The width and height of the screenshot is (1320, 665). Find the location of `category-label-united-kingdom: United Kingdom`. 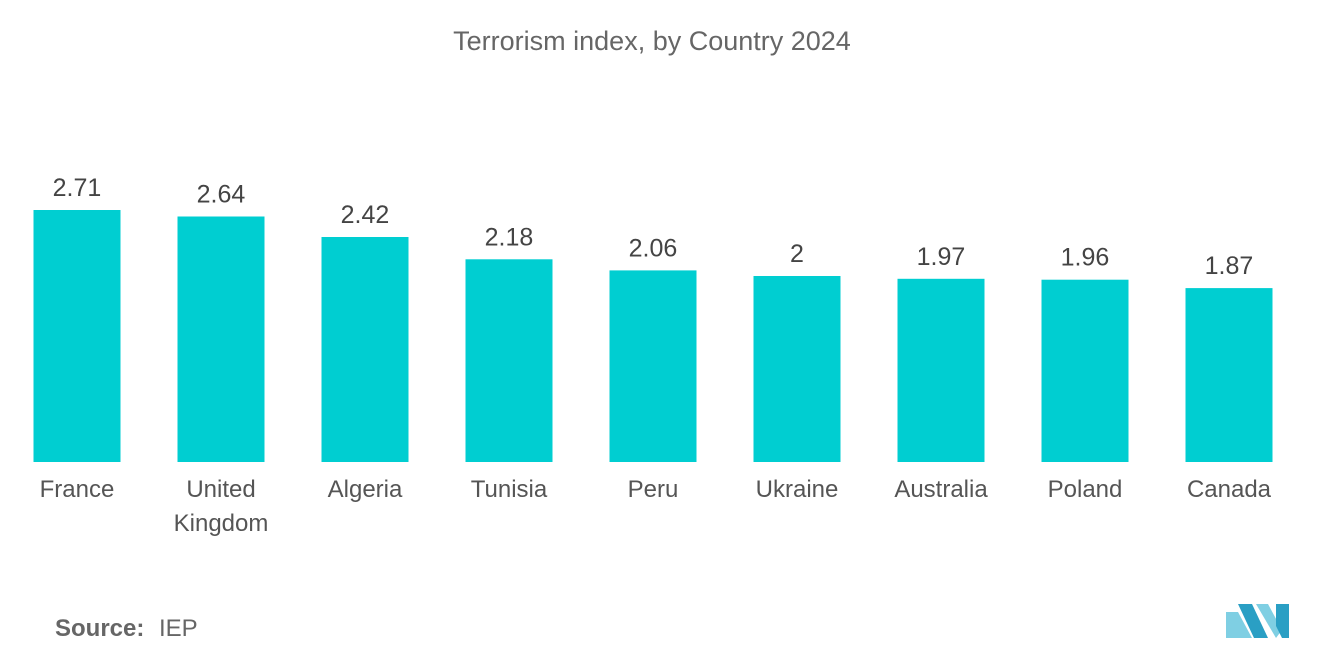

category-label-united-kingdom: United Kingdom is located at coordinates (221, 506).